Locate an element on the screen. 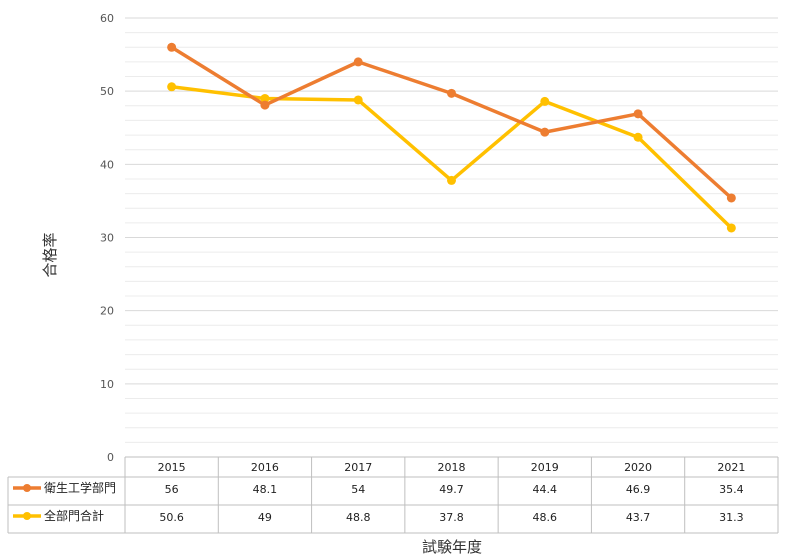 The height and width of the screenshot is (558, 796). data-table-cell: 56 is located at coordinates (172, 489).